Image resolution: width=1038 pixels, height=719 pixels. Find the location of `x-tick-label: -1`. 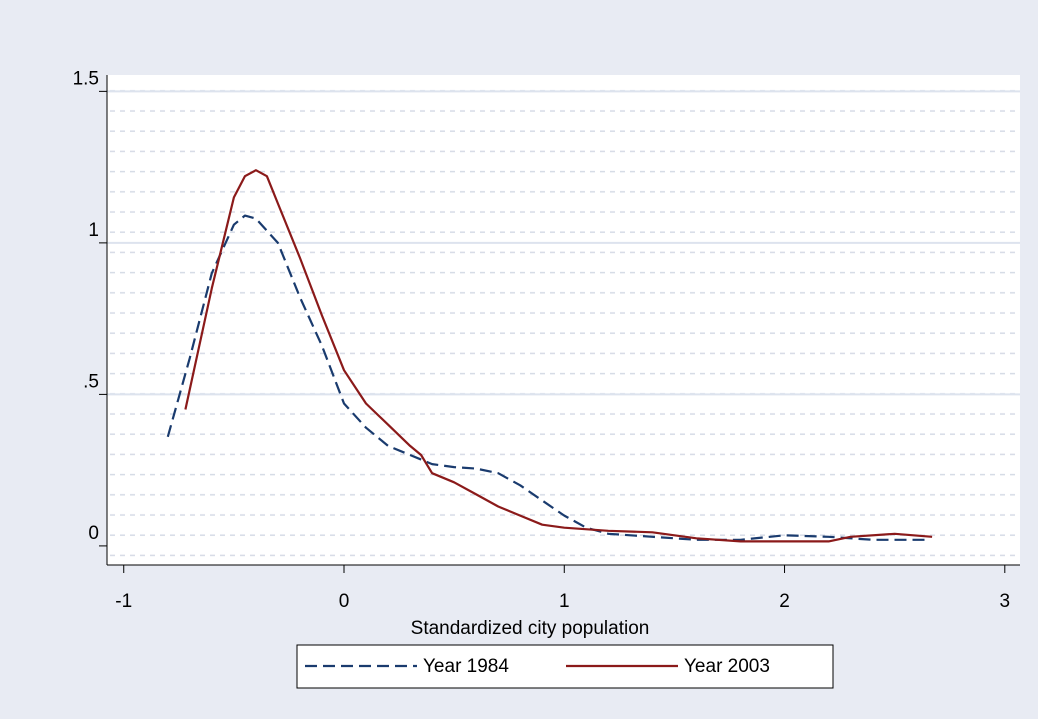

x-tick-label: -1 is located at coordinates (123, 601).